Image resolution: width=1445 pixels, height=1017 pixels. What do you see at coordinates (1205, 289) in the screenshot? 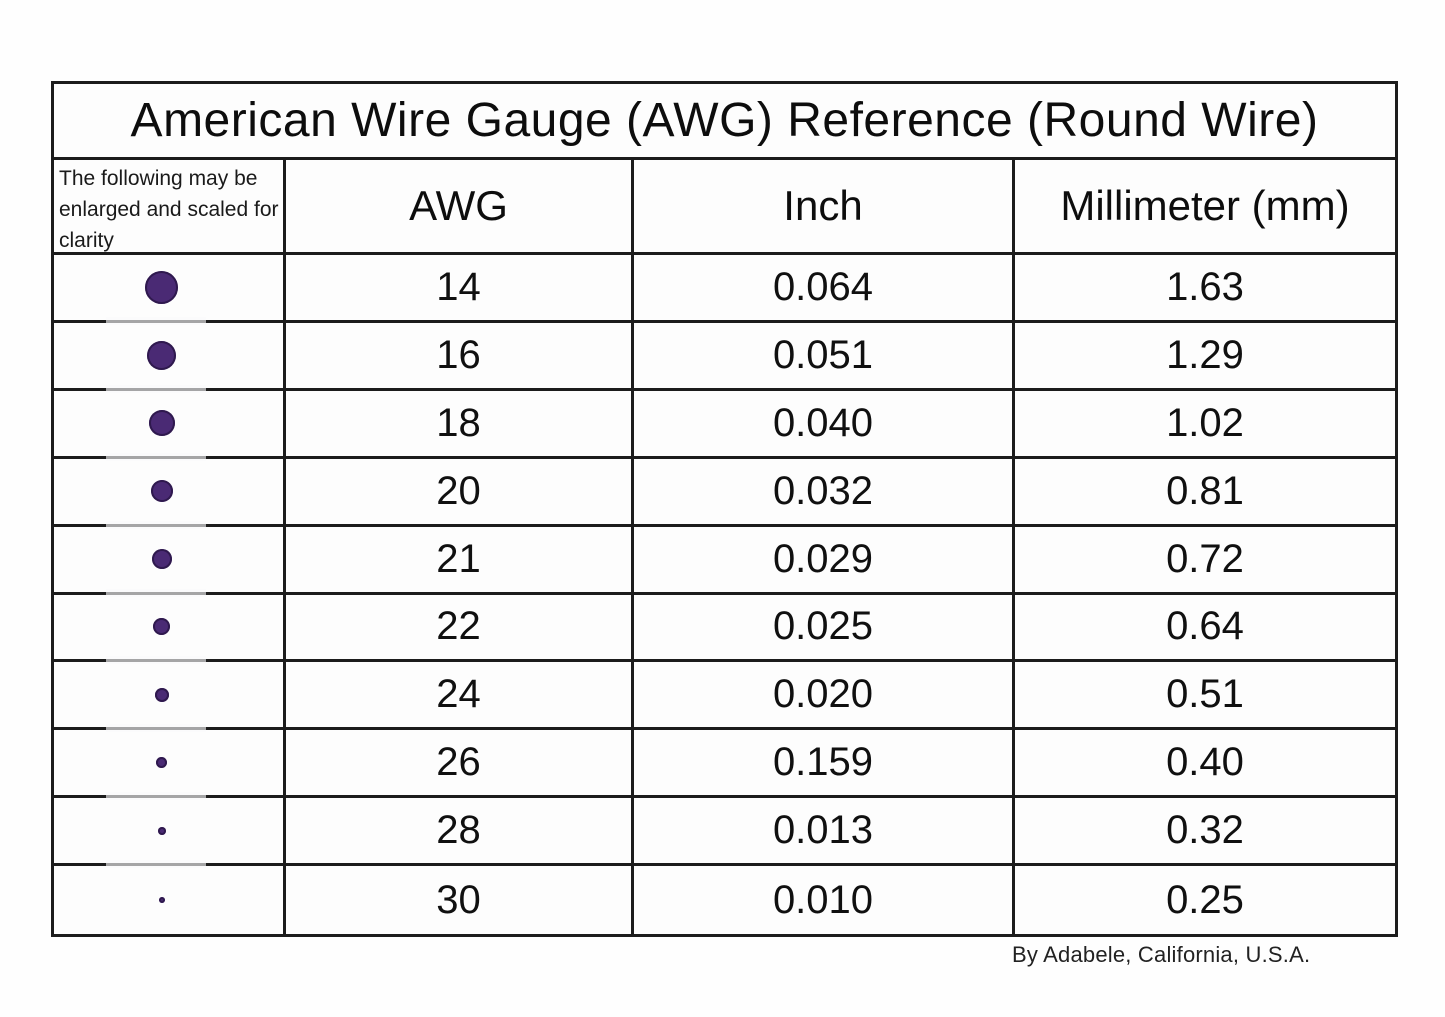
I see `mm-value: 1.63` at bounding box center [1205, 289].